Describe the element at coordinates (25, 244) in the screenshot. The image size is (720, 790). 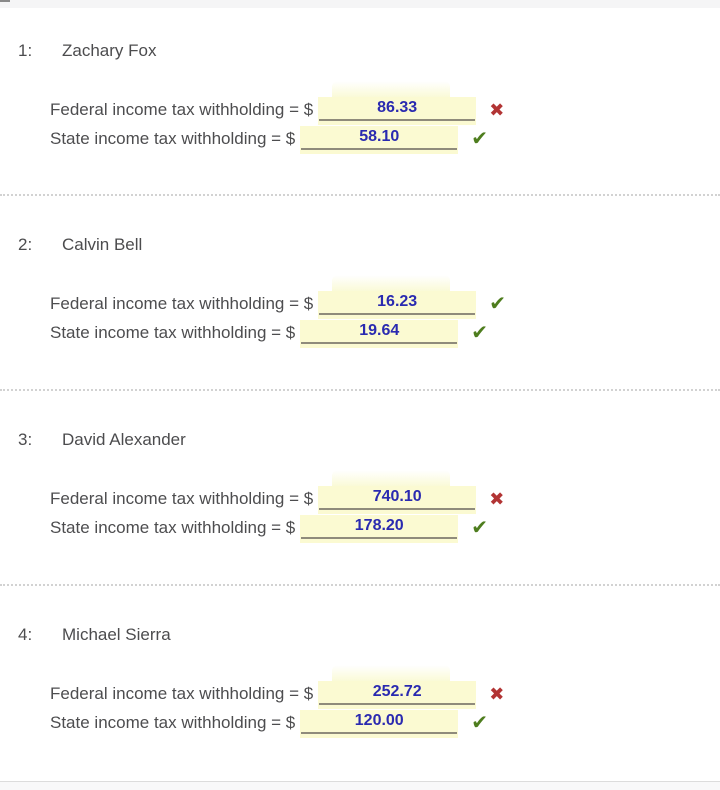
I see `question-number: 2:` at that location.